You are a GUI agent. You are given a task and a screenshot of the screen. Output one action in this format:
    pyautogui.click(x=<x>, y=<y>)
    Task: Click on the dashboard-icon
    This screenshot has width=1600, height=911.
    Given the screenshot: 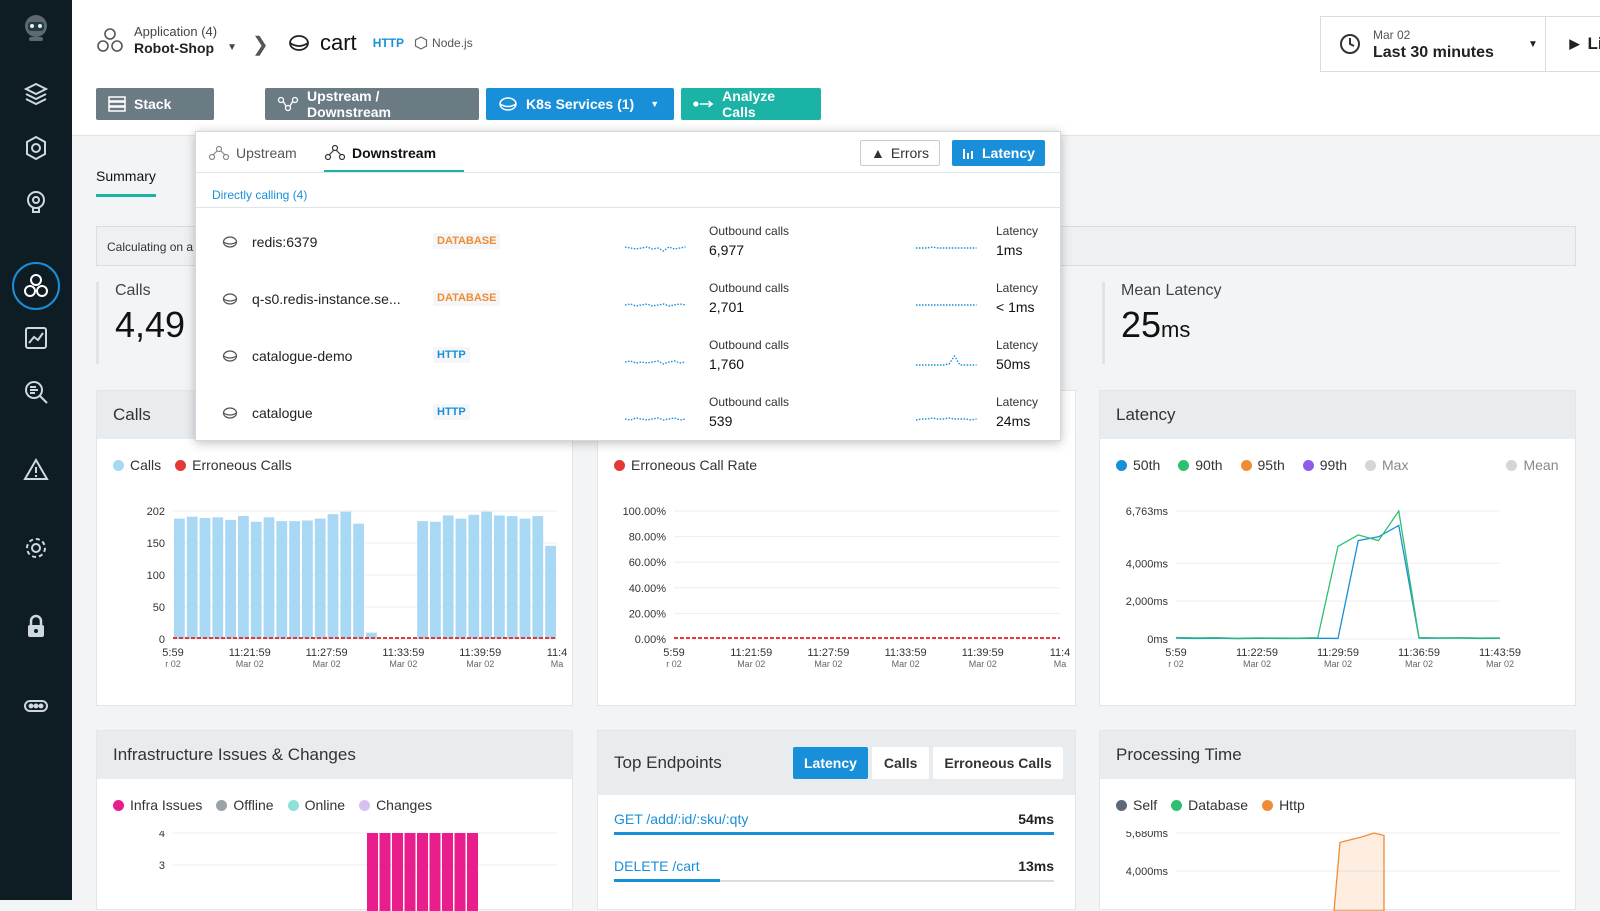 What is the action you would take?
    pyautogui.click(x=36, y=338)
    